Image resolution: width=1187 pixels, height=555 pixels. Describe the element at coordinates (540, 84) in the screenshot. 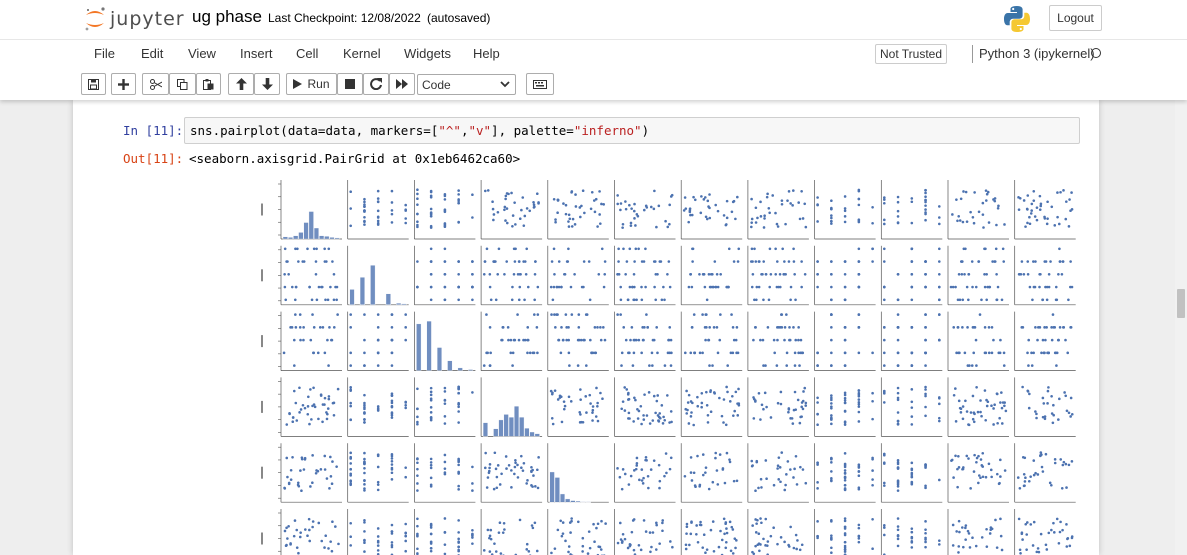

I see `command-palette-button` at that location.